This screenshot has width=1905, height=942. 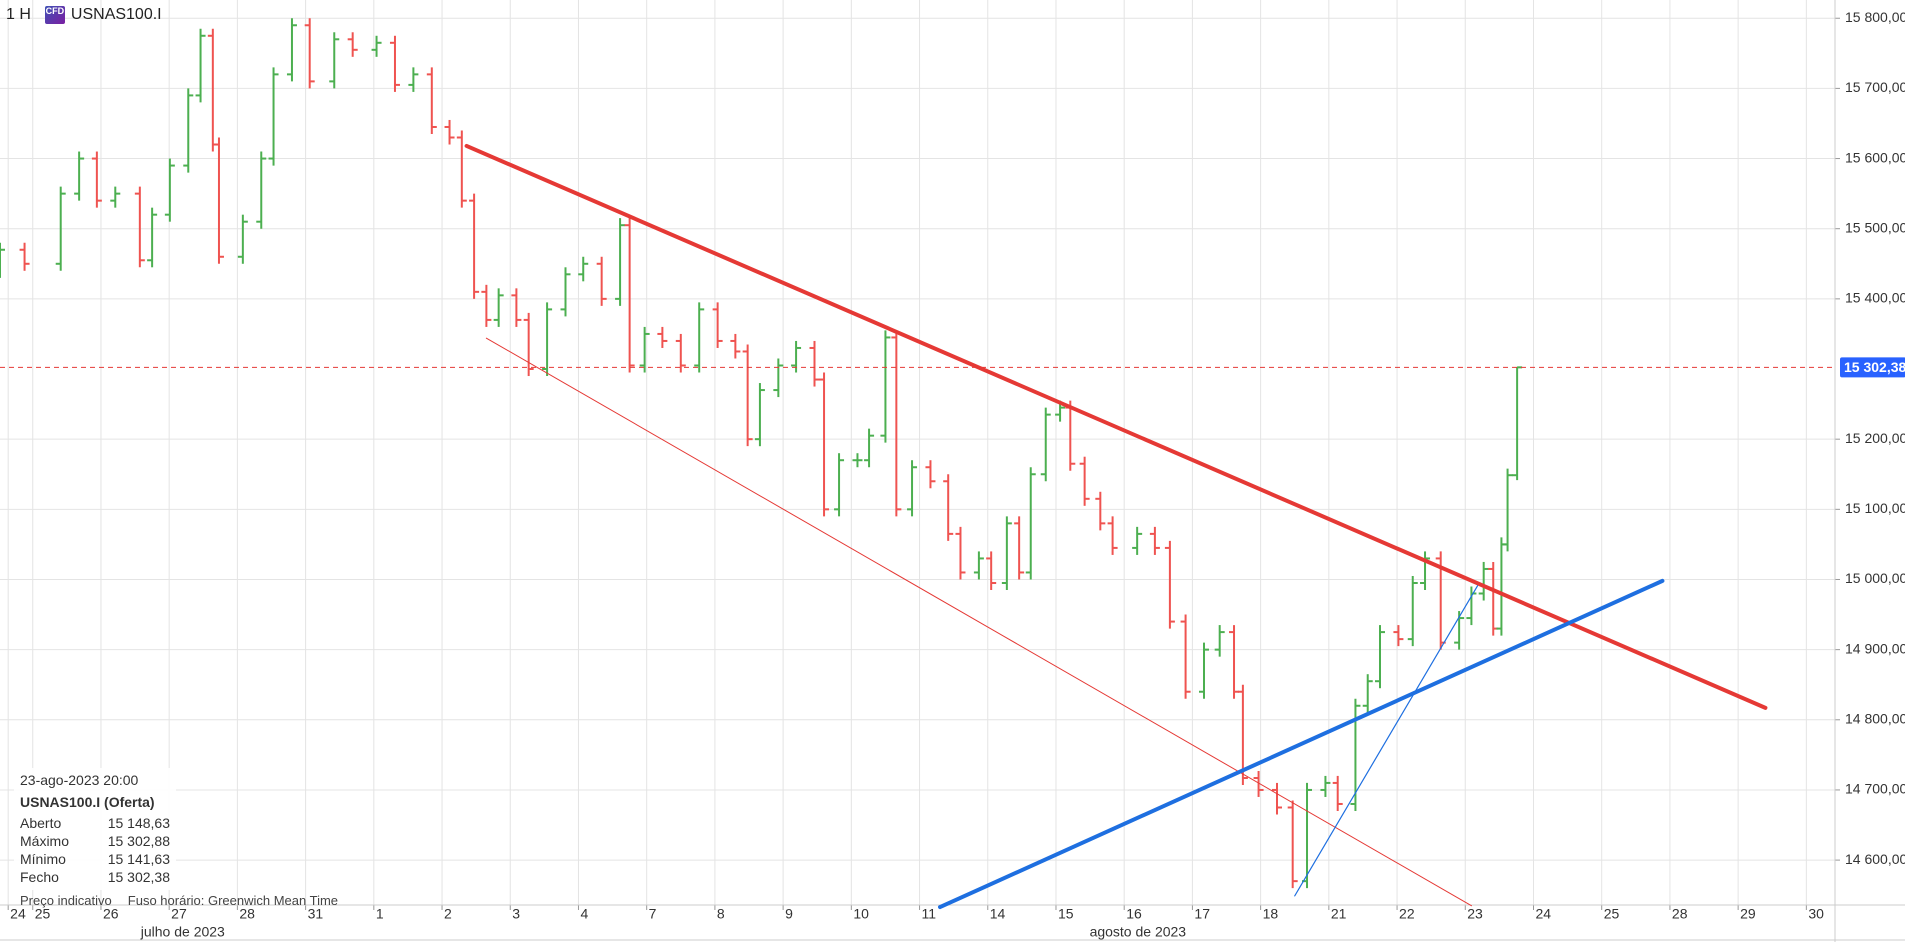 I want to click on info-row: Mínimo 15 141,63, so click(x=95, y=859).